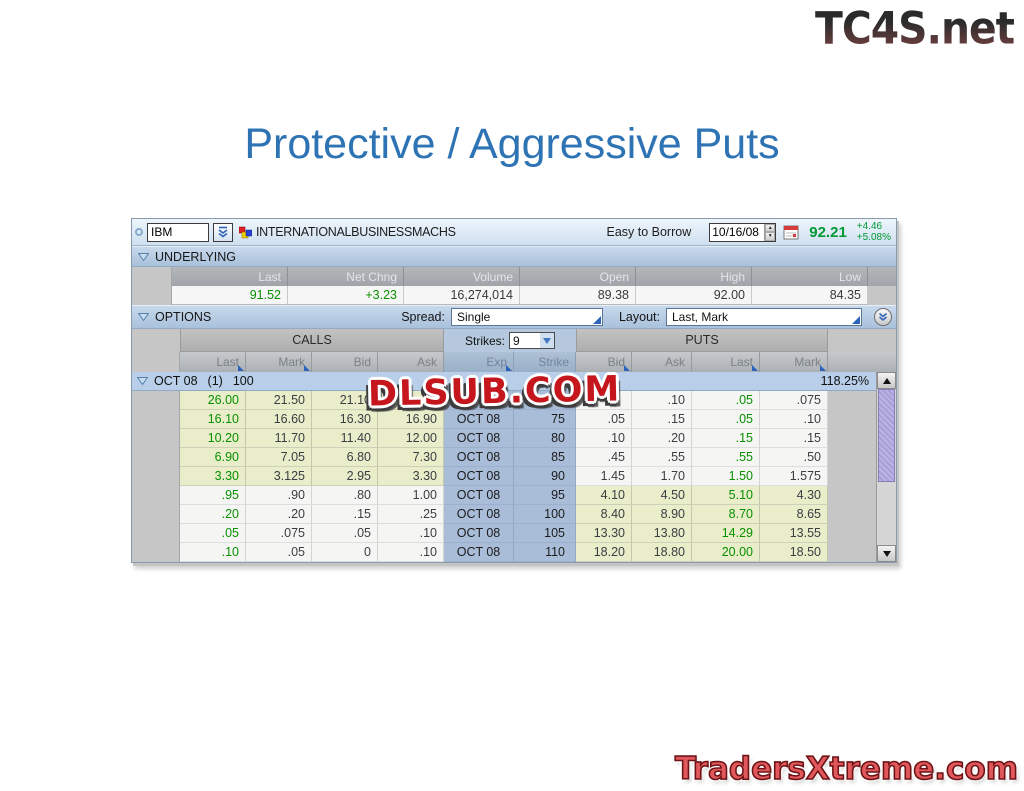  Describe the element at coordinates (139, 232) in the screenshot. I see `link-bubble-icon` at that location.